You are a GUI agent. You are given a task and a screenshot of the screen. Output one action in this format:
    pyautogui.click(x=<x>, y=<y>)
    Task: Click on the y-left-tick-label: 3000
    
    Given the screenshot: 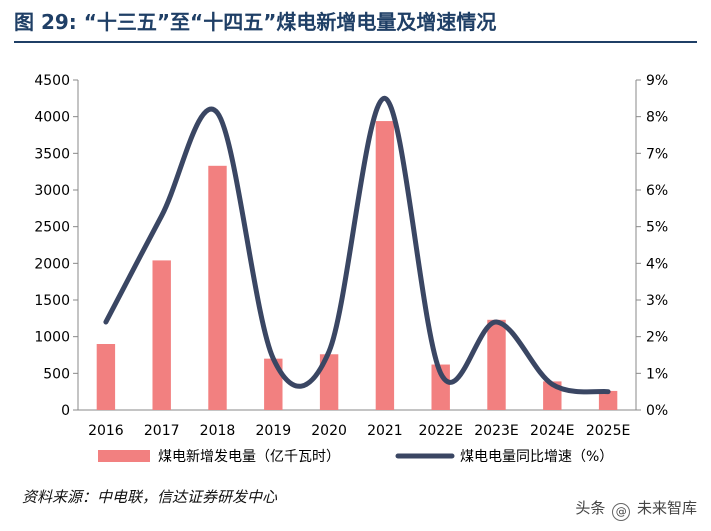 What is the action you would take?
    pyautogui.click(x=52, y=191)
    